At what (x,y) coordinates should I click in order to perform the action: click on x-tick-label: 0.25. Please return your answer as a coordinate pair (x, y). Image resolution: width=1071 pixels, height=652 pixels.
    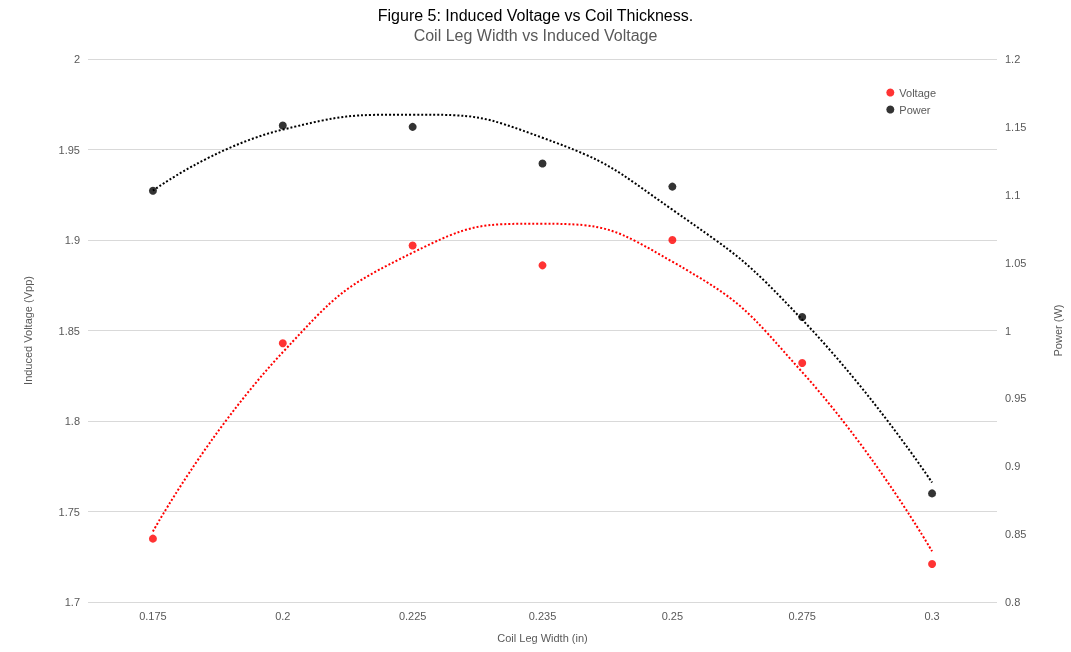
    Looking at the image, I should click on (672, 615).